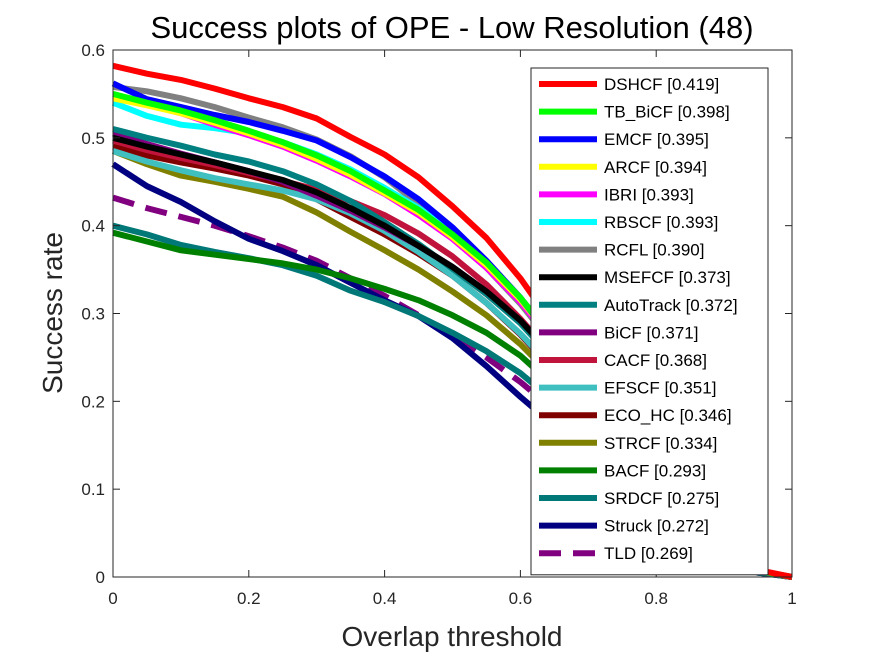 This screenshot has width=875, height=656. I want to click on x-tick-label: 0.6, so click(521, 598).